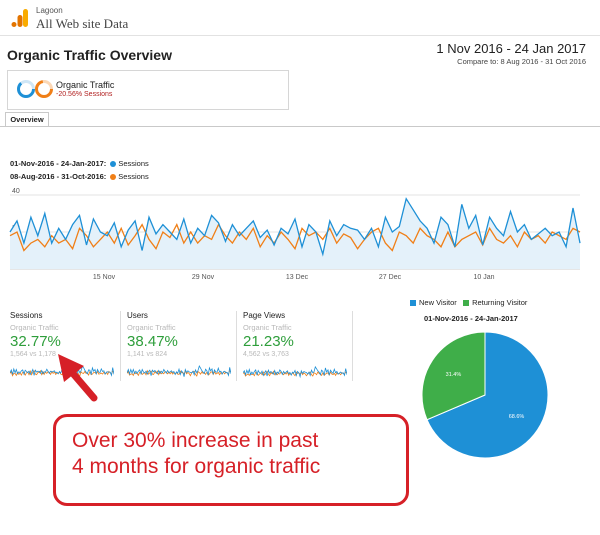  Describe the element at coordinates (268, 341) in the screenshot. I see `metric-change: 21.23%` at that location.